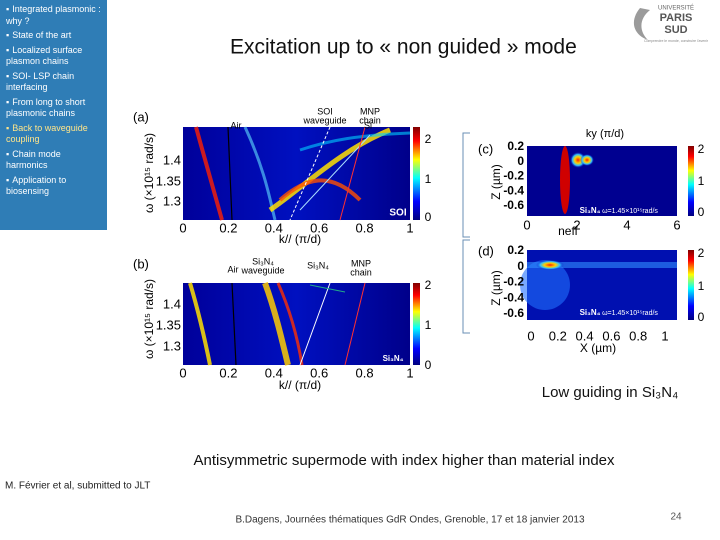 This screenshot has width=720, height=540. I want to click on heatmap-b, so click(301, 323).